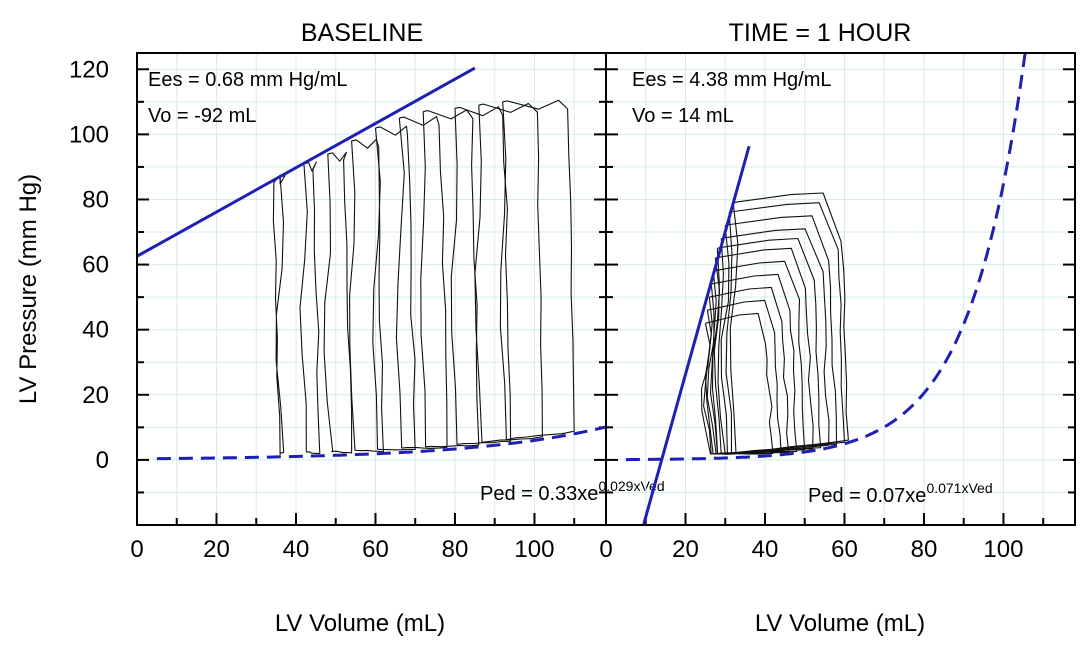 This screenshot has width=1084, height=645. What do you see at coordinates (95, 330) in the screenshot?
I see `y-tick-label: 40` at bounding box center [95, 330].